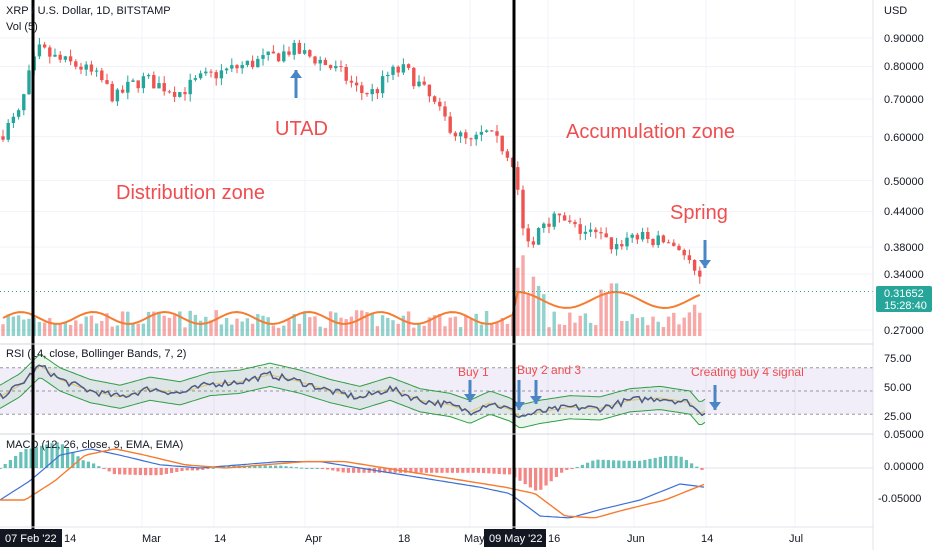  Describe the element at coordinates (901, 467) in the screenshot. I see `macd-axis: 0.05000 0.00000 -0.05000` at that location.